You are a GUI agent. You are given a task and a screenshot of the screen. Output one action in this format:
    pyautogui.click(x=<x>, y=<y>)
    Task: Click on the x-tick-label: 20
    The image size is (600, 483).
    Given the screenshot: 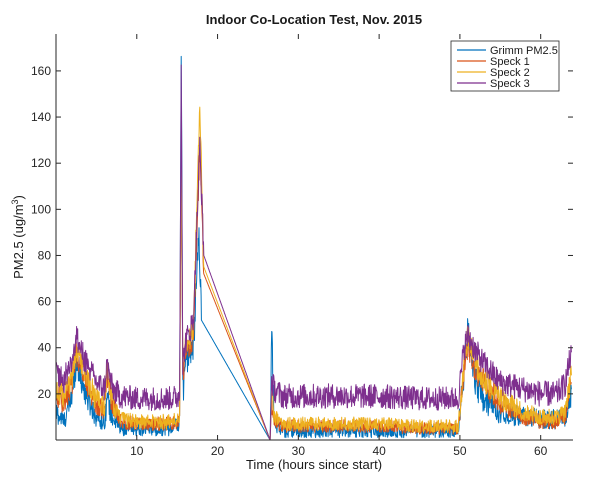 What is the action you would take?
    pyautogui.click(x=218, y=451)
    